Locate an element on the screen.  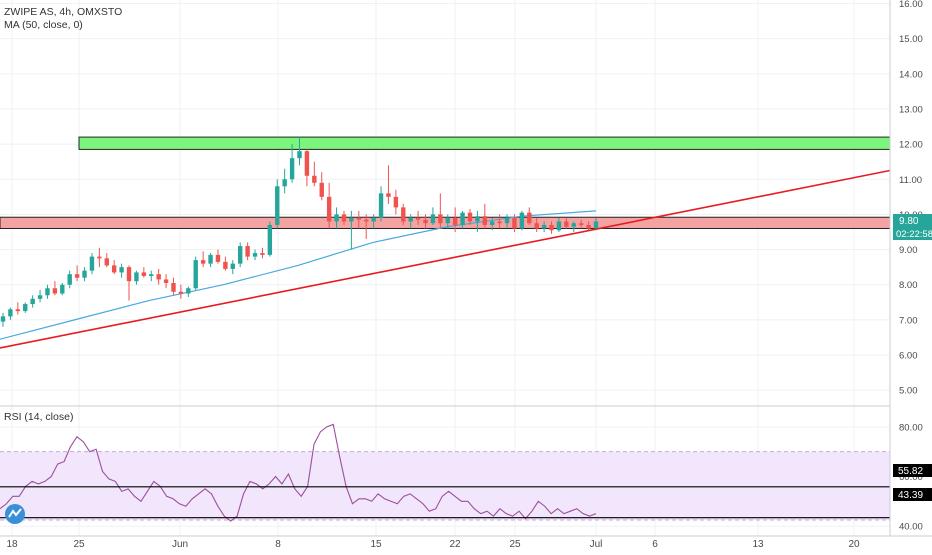
countdown-tag-bg is located at coordinates (912, 233).